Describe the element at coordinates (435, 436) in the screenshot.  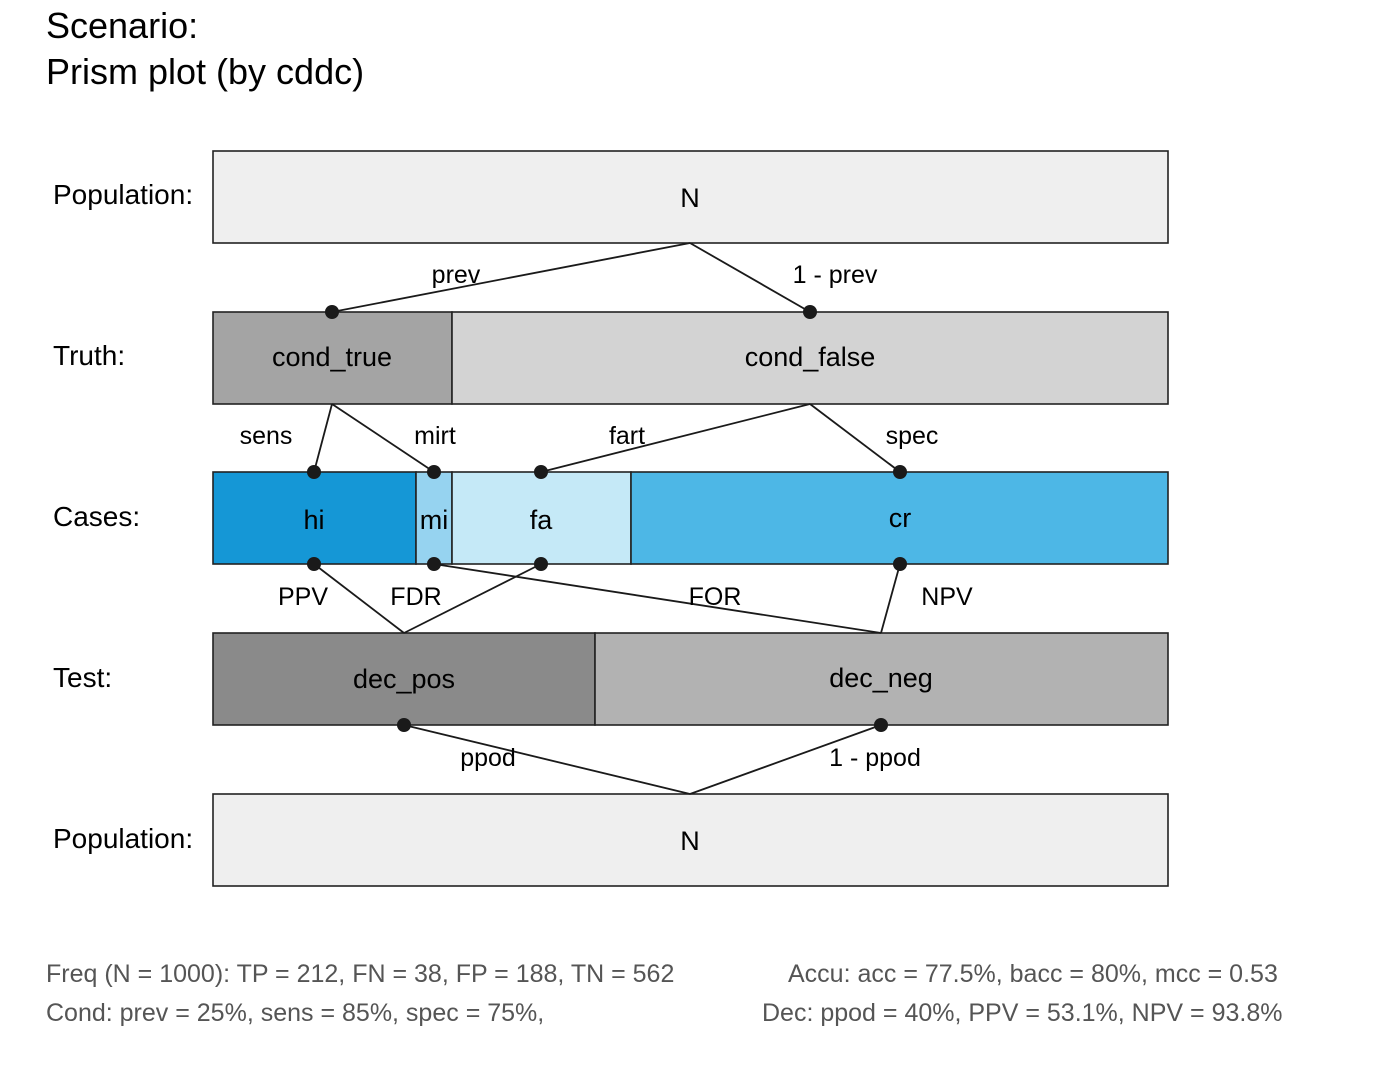
I see `edge-label-mirt: mirt` at that location.